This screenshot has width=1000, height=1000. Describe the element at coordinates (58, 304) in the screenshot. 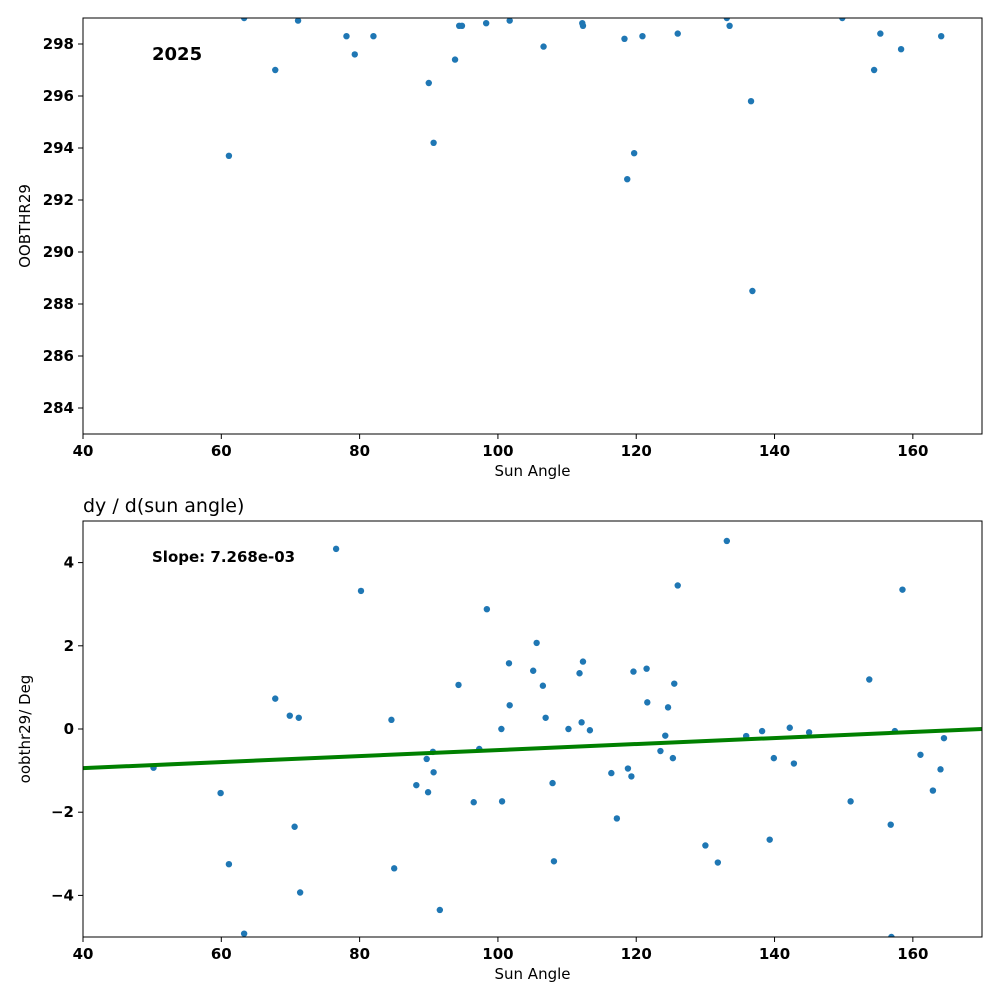

I see `y-tick-label: 288` at that location.